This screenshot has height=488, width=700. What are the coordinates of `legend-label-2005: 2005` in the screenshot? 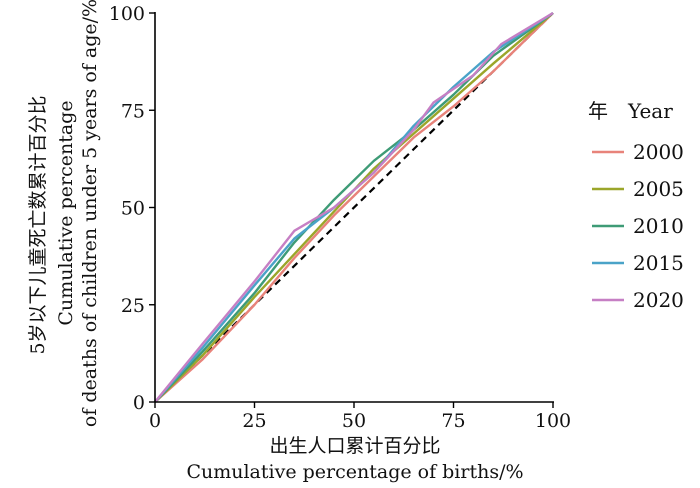 It's located at (658, 189).